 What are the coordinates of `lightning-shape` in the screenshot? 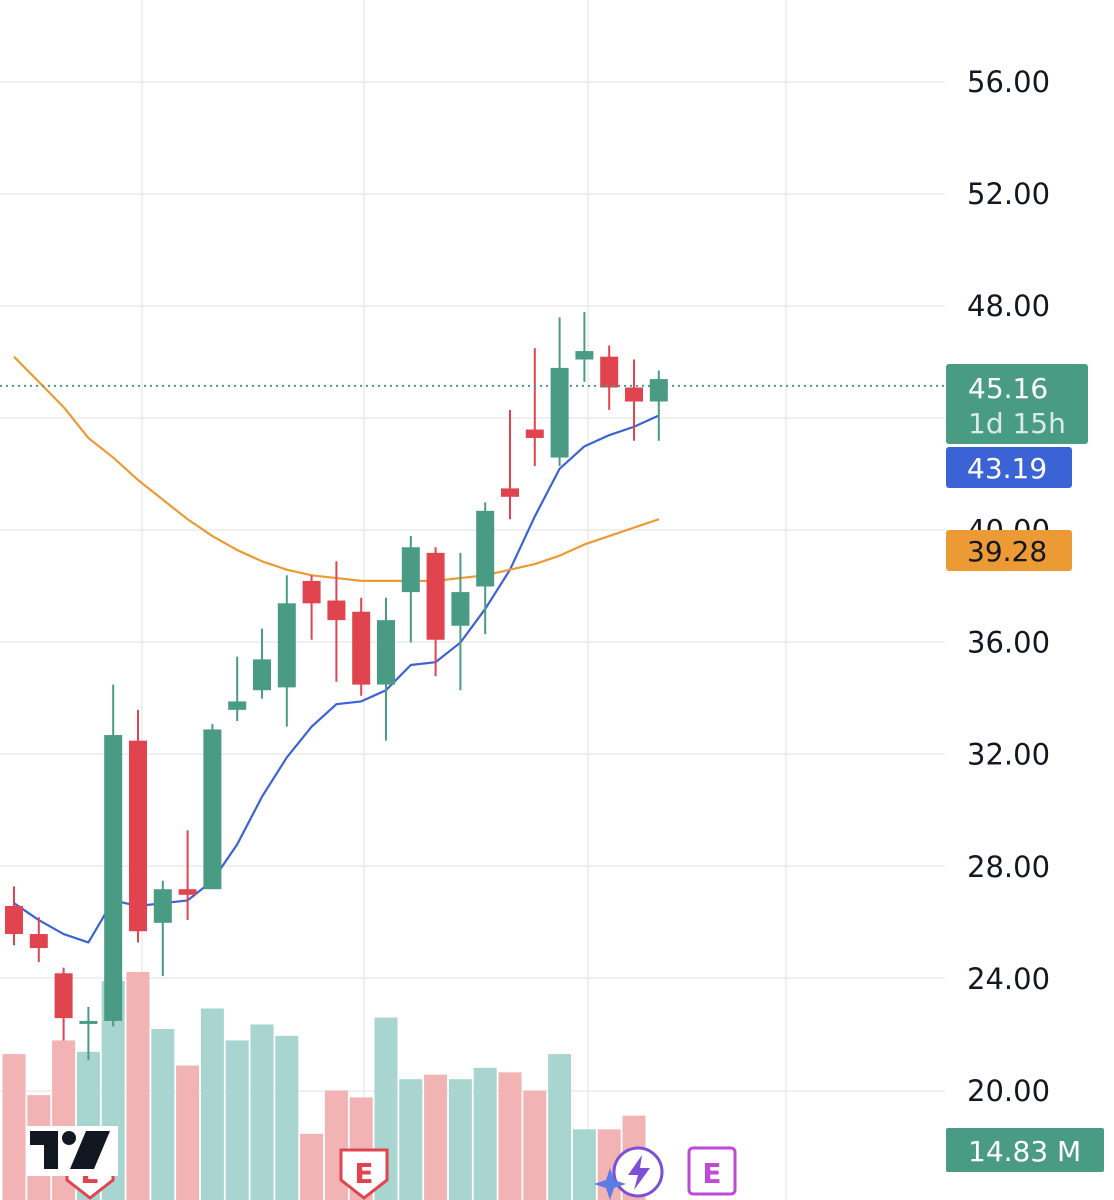 It's located at (639, 1172).